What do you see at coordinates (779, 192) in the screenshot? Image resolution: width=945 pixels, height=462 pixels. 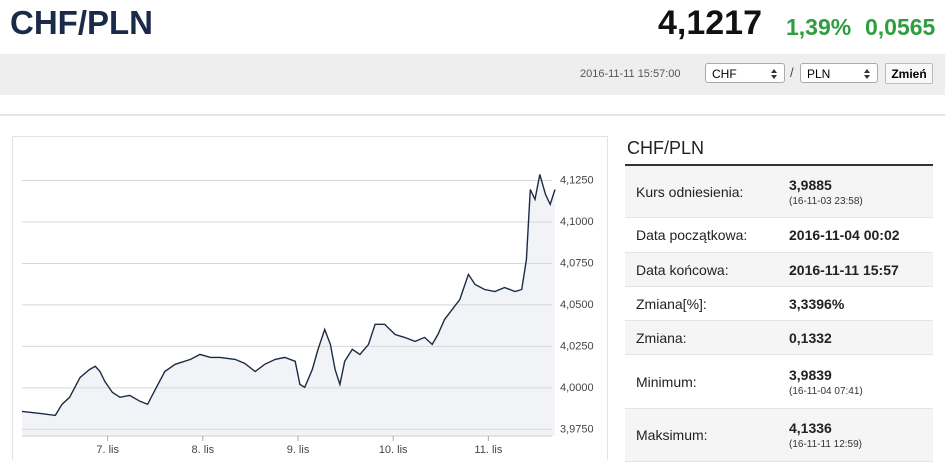 I see `stats-row: Kurs odniesienia: 3,9885 (16-11-03 23:58)` at bounding box center [779, 192].